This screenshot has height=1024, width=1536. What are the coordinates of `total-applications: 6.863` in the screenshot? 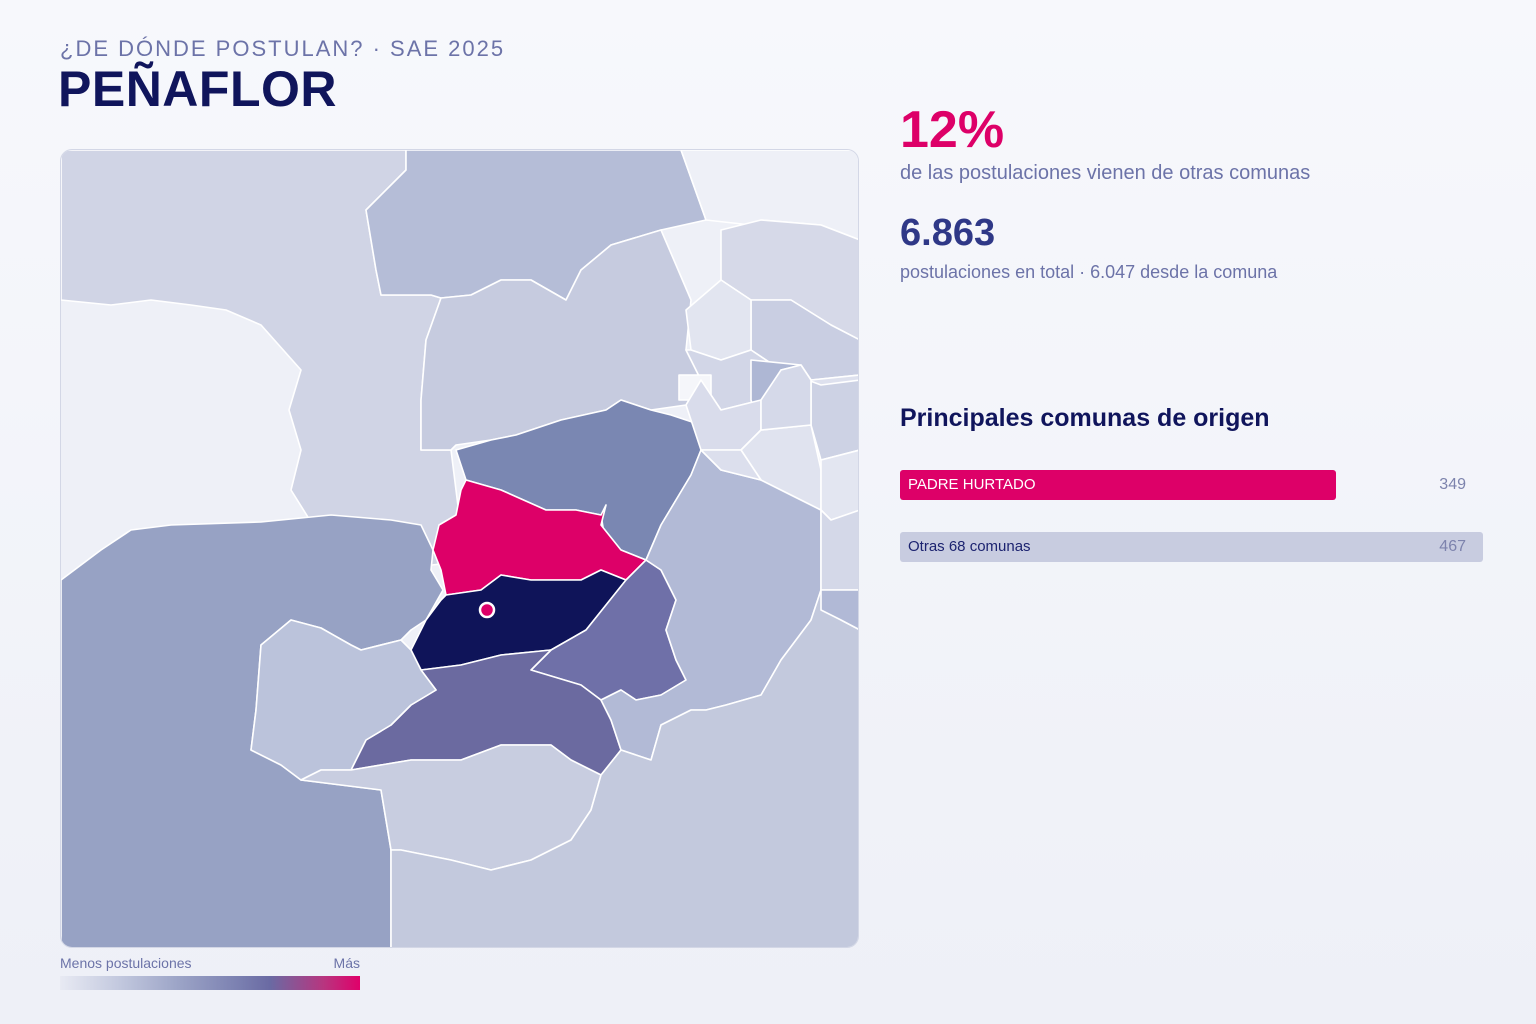 It's located at (948, 233).